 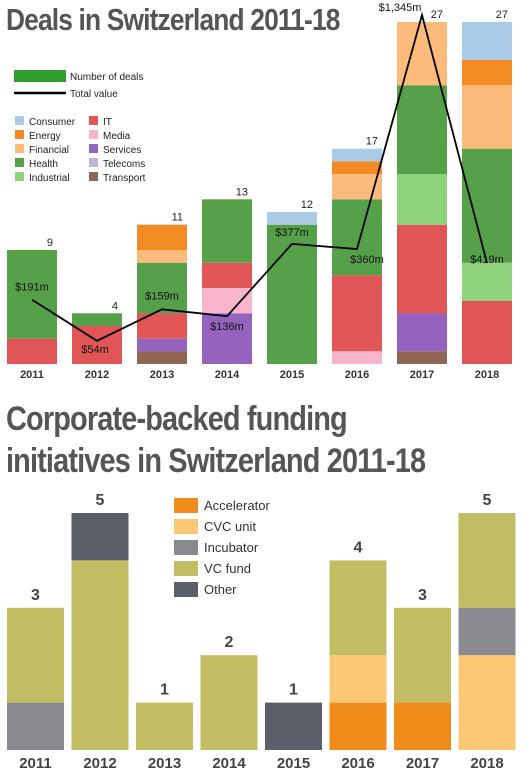 What do you see at coordinates (487, 41) in the screenshot?
I see `deals-bar-consumer-2018` at bounding box center [487, 41].